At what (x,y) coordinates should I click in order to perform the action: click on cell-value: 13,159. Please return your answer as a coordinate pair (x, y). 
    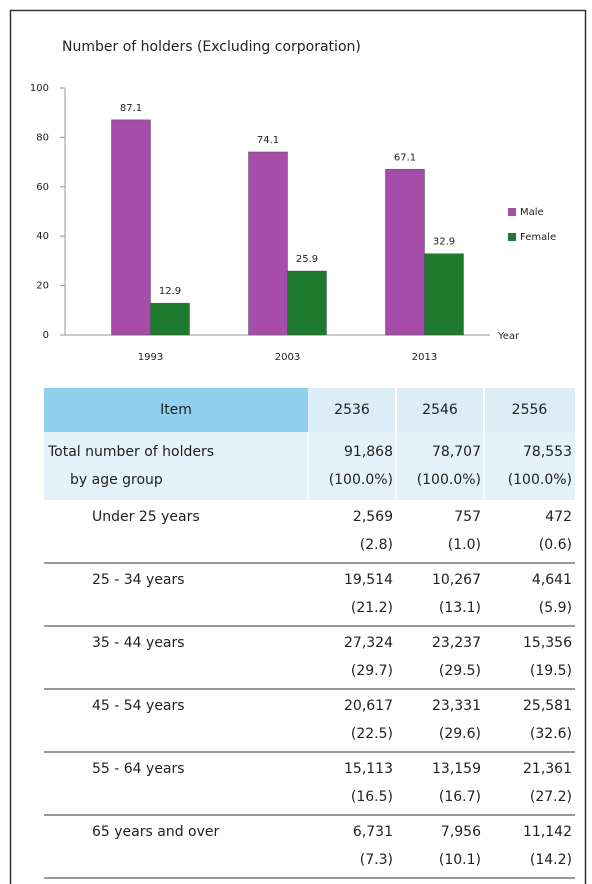
    Looking at the image, I should click on (456, 769).